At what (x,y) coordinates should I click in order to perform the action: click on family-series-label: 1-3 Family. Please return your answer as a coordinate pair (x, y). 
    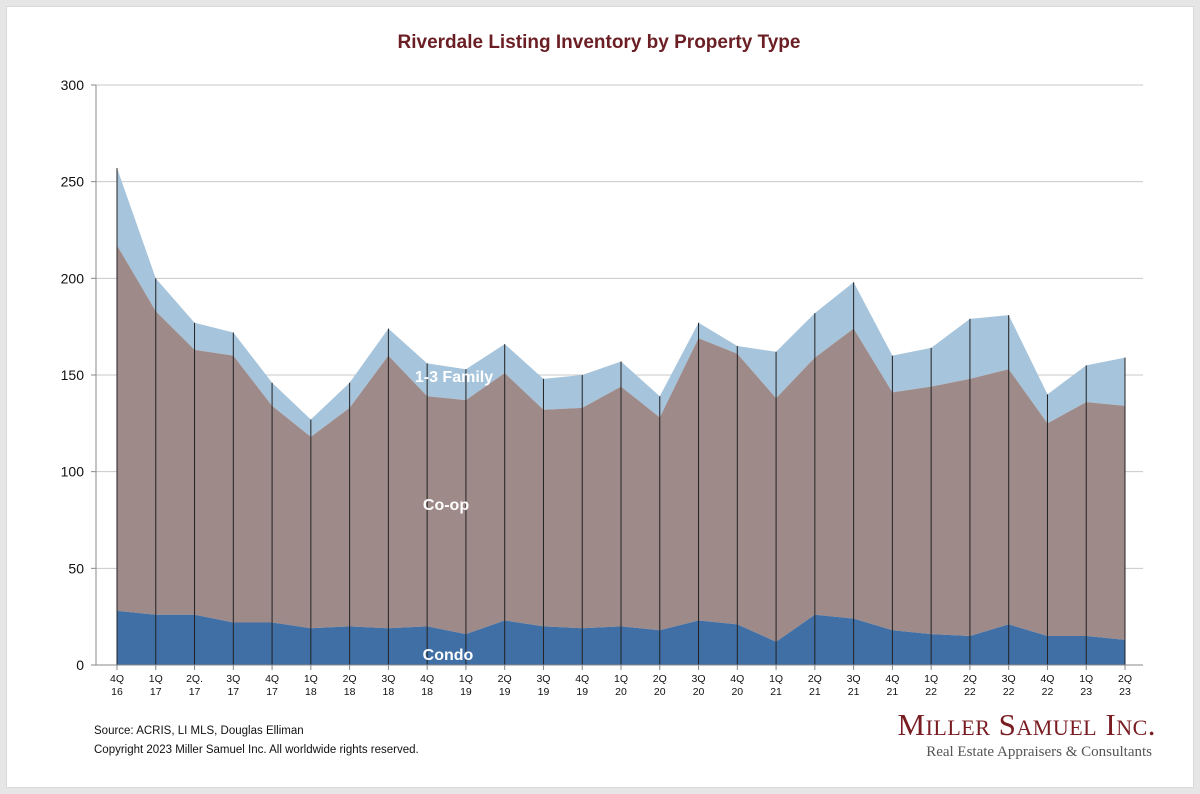
    Looking at the image, I should click on (454, 377).